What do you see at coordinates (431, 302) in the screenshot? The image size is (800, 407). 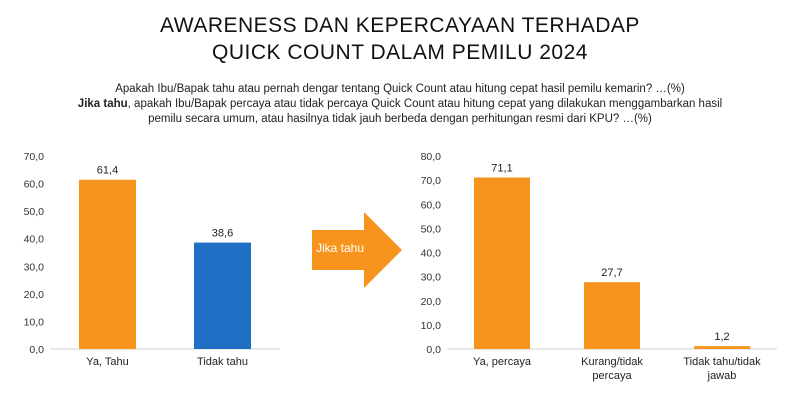 I see `trust-ytick-label: 20,0` at bounding box center [431, 302].